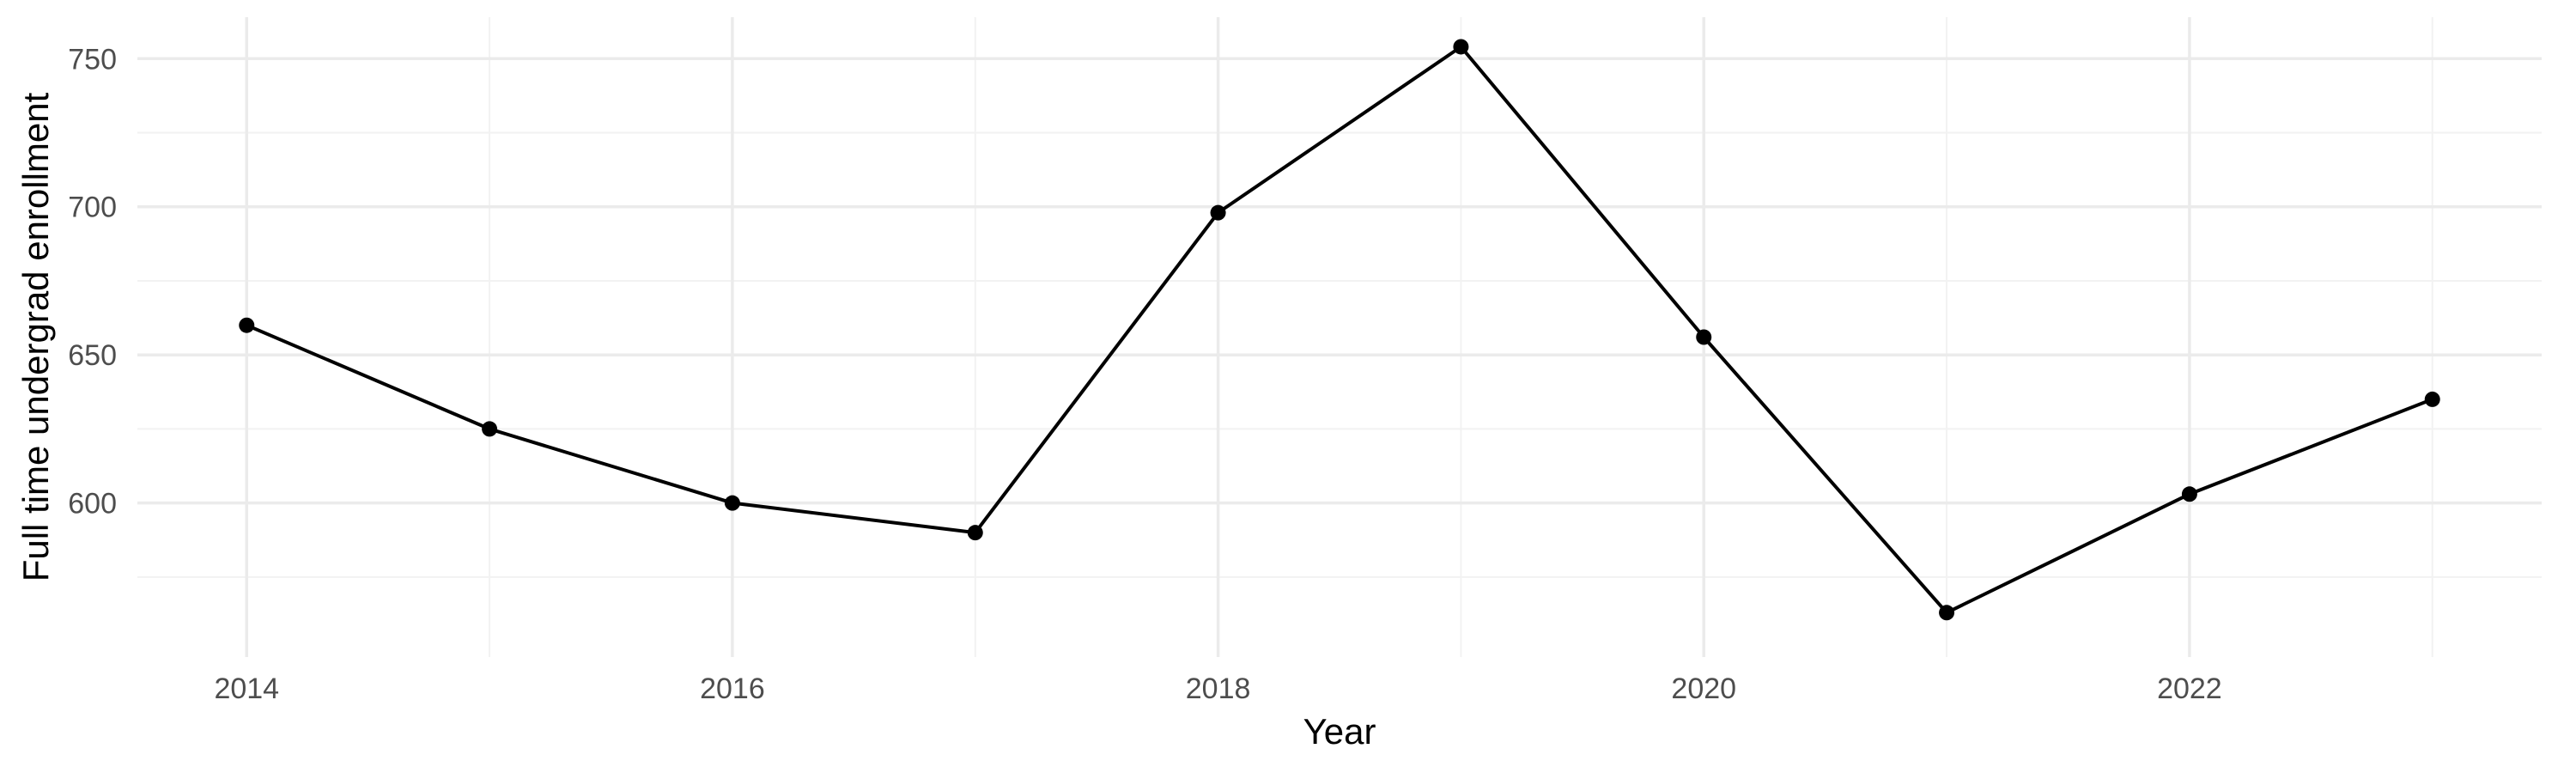  Describe the element at coordinates (1704, 689) in the screenshot. I see `x-tick-label: 2020` at that location.